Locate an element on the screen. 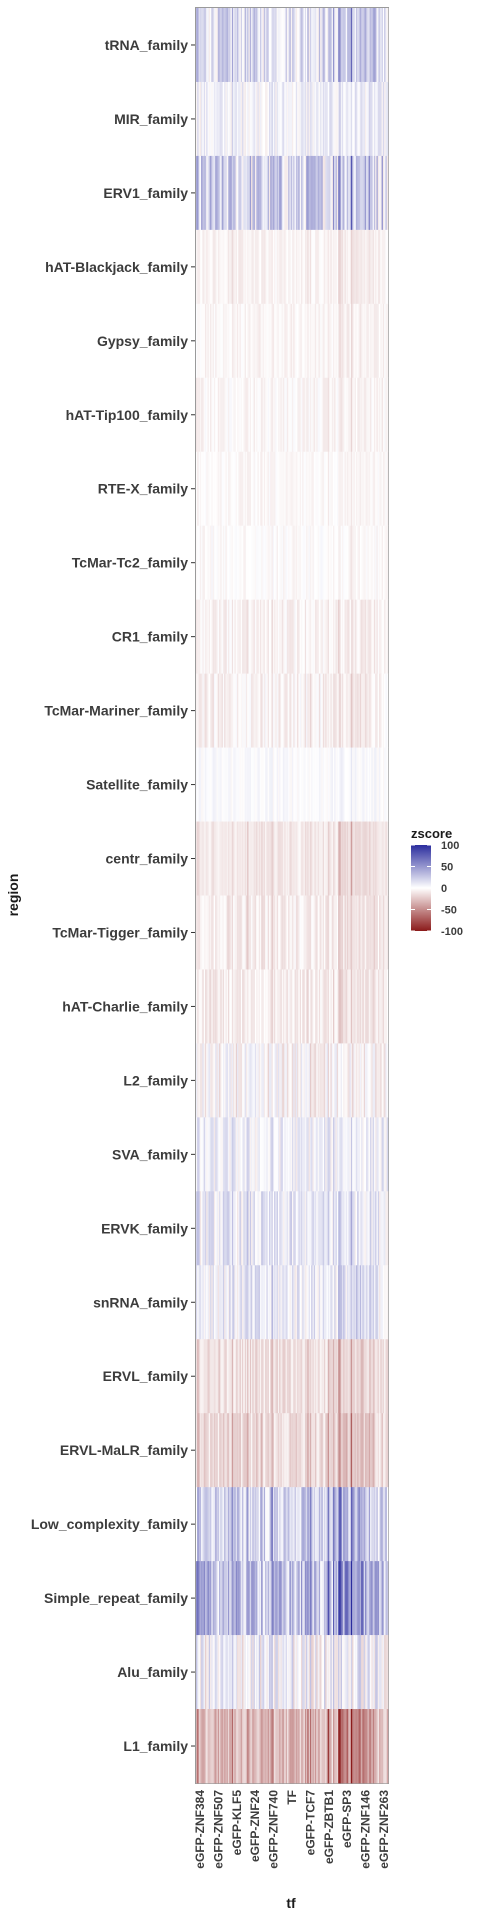  row-label: Gypsy_family is located at coordinates (142, 341).